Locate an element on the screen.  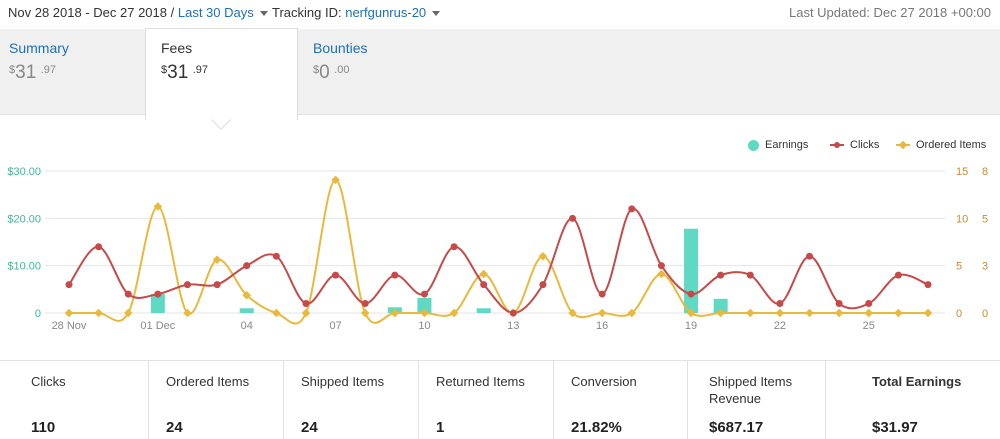
tracking-id-label: Tracking ID: is located at coordinates (307, 12).